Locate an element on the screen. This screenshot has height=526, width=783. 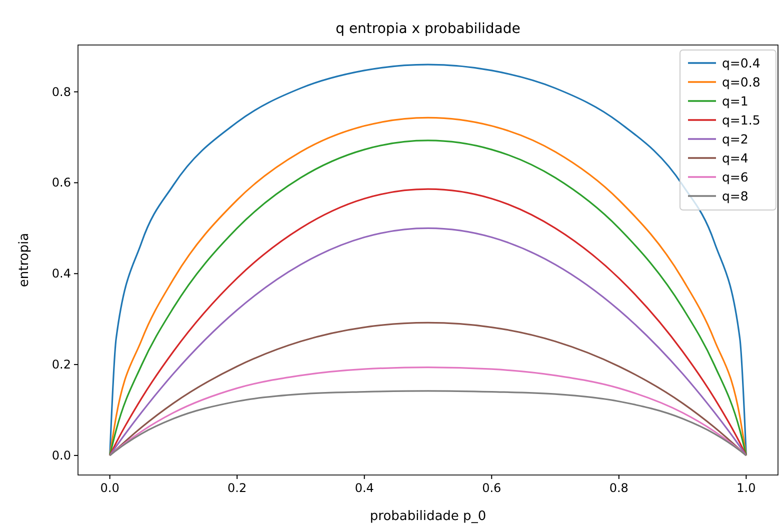
x-tick-label: 0.8 is located at coordinates (618, 488).